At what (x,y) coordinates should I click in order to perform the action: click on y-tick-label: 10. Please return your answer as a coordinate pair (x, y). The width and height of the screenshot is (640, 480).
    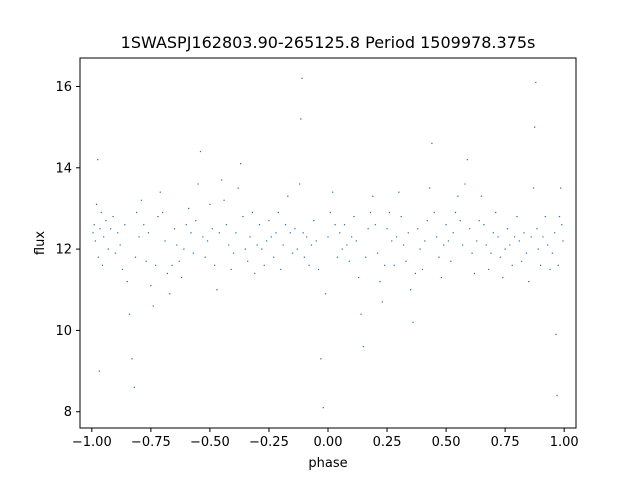
    Looking at the image, I should click on (63, 331).